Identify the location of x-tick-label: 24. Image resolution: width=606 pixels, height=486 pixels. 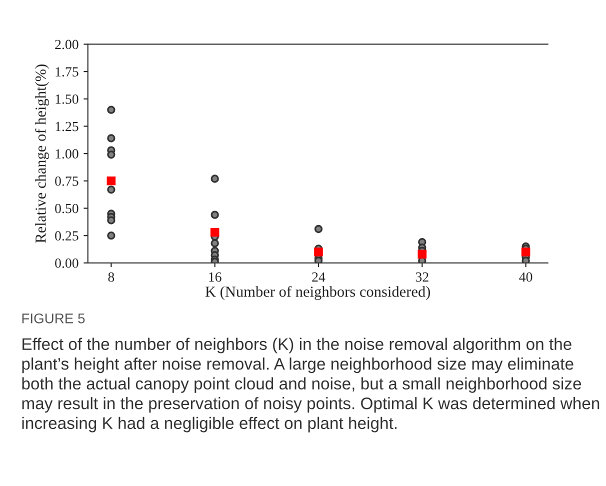
(319, 277).